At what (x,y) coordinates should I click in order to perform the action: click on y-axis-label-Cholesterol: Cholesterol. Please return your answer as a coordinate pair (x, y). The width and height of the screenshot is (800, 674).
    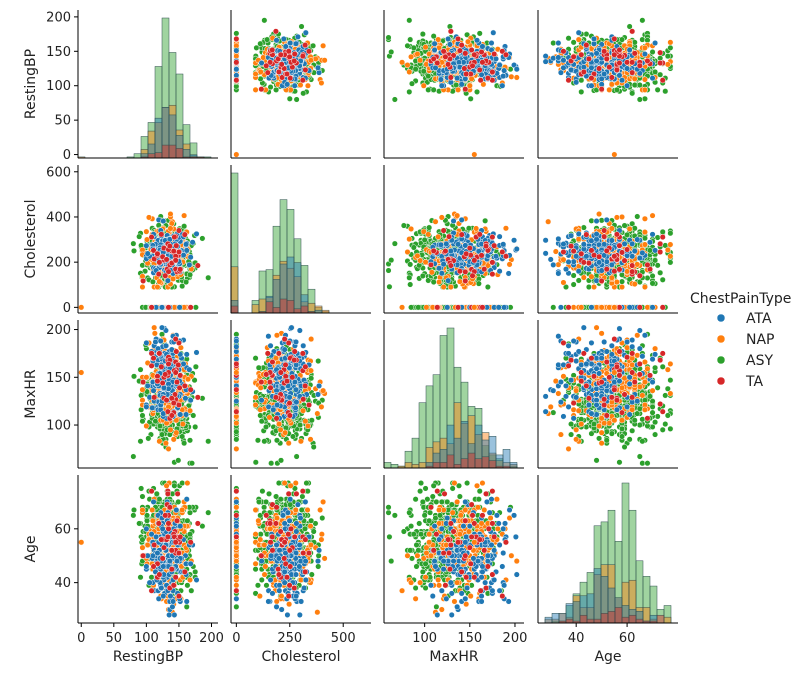
    Looking at the image, I should click on (31, 238).